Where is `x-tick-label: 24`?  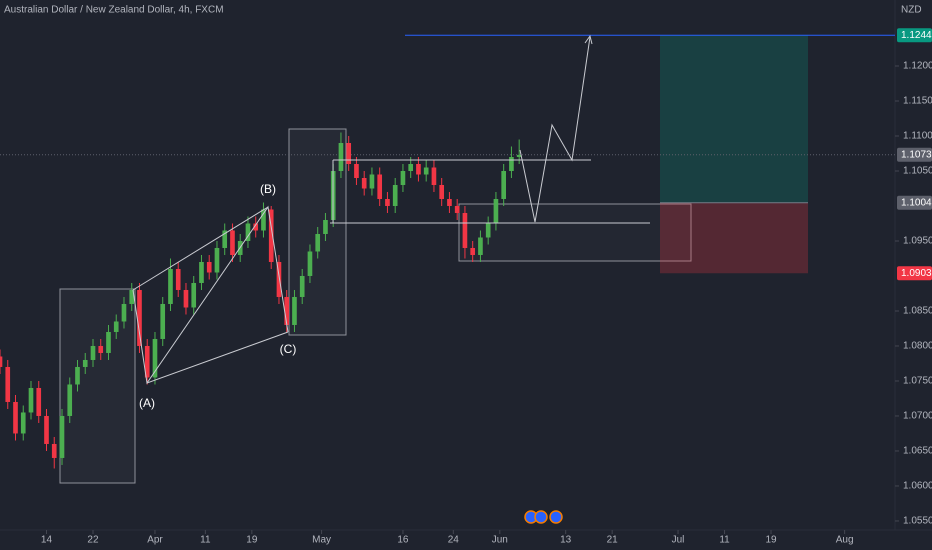 x-tick-label: 24 is located at coordinates (454, 540).